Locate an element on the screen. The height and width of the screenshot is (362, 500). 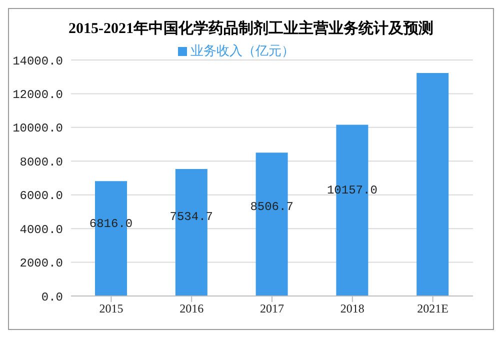
x-tick-label: 2021E is located at coordinates (432, 309).